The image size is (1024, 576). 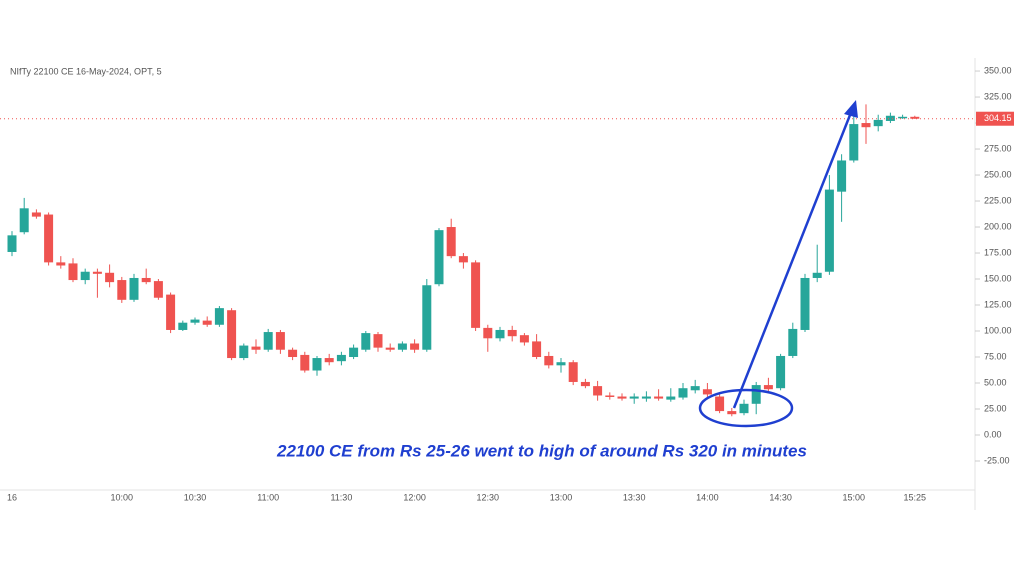 I want to click on x-tick-label: 14:30, so click(x=780, y=497).